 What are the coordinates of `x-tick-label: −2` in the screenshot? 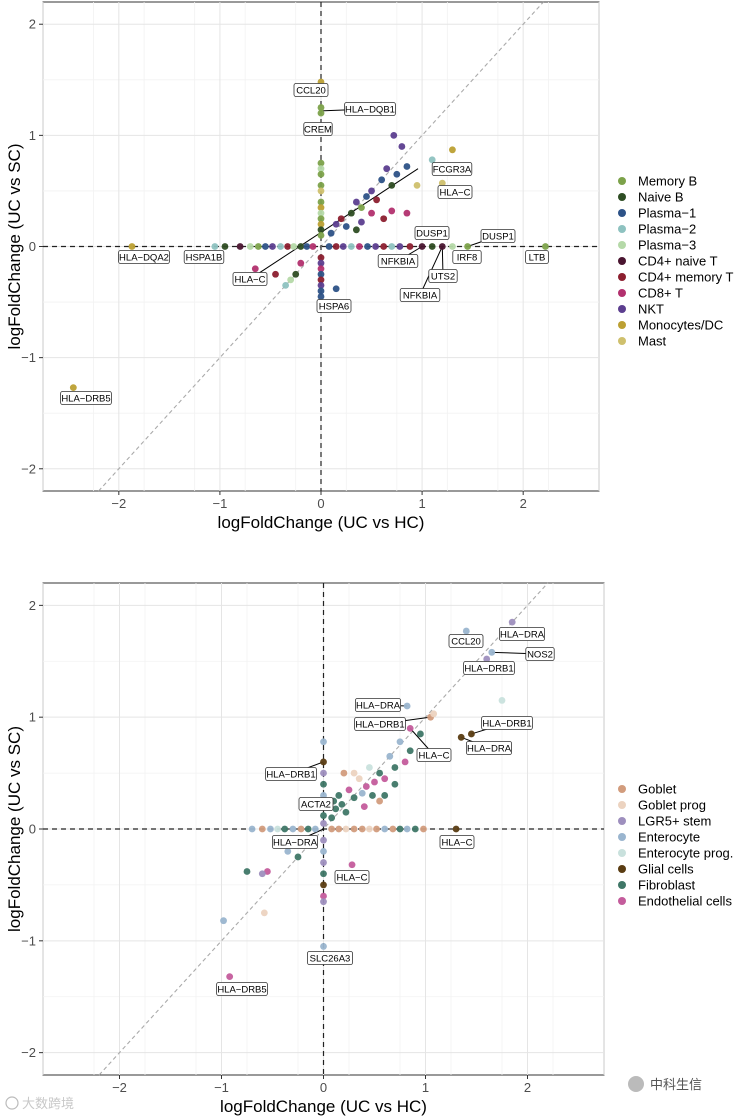 It's located at (118, 503).